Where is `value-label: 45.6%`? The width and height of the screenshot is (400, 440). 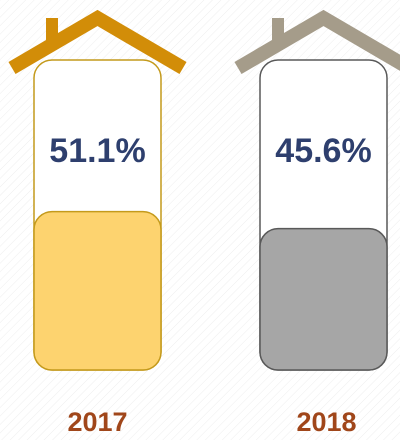 value-label: 45.6% is located at coordinates (323, 151).